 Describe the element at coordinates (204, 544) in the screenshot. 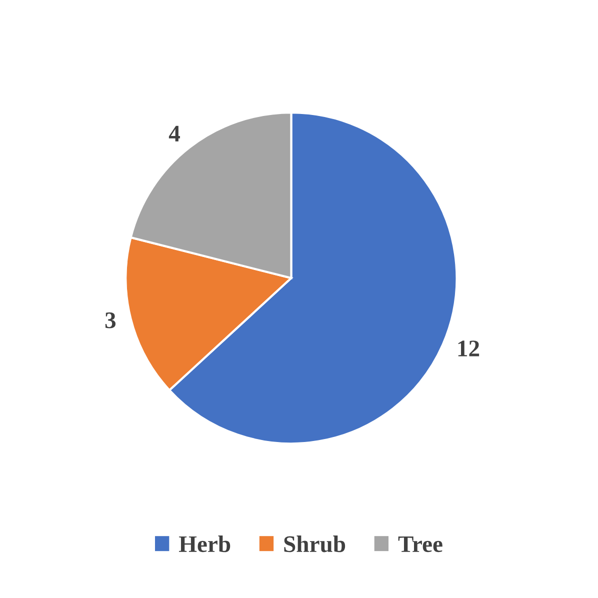

I see `legend-label: Herb` at that location.